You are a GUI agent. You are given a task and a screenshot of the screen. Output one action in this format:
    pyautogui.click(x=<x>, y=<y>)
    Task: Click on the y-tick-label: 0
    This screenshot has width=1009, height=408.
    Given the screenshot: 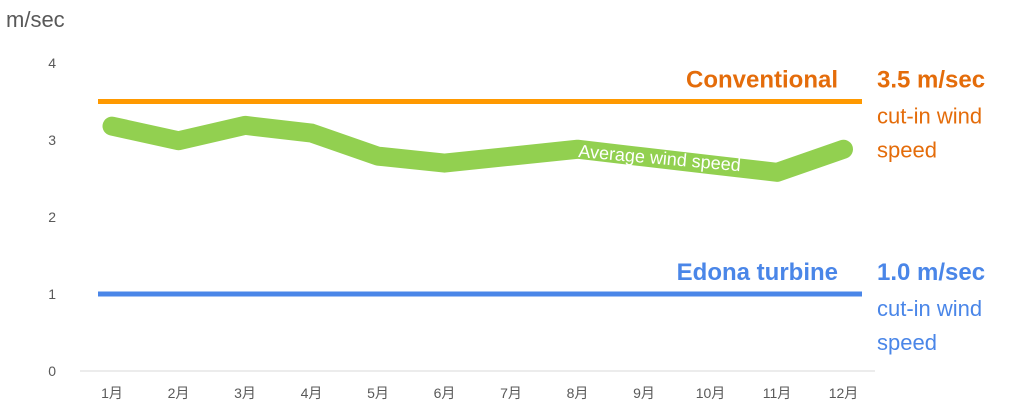 What is the action you would take?
    pyautogui.click(x=52, y=371)
    